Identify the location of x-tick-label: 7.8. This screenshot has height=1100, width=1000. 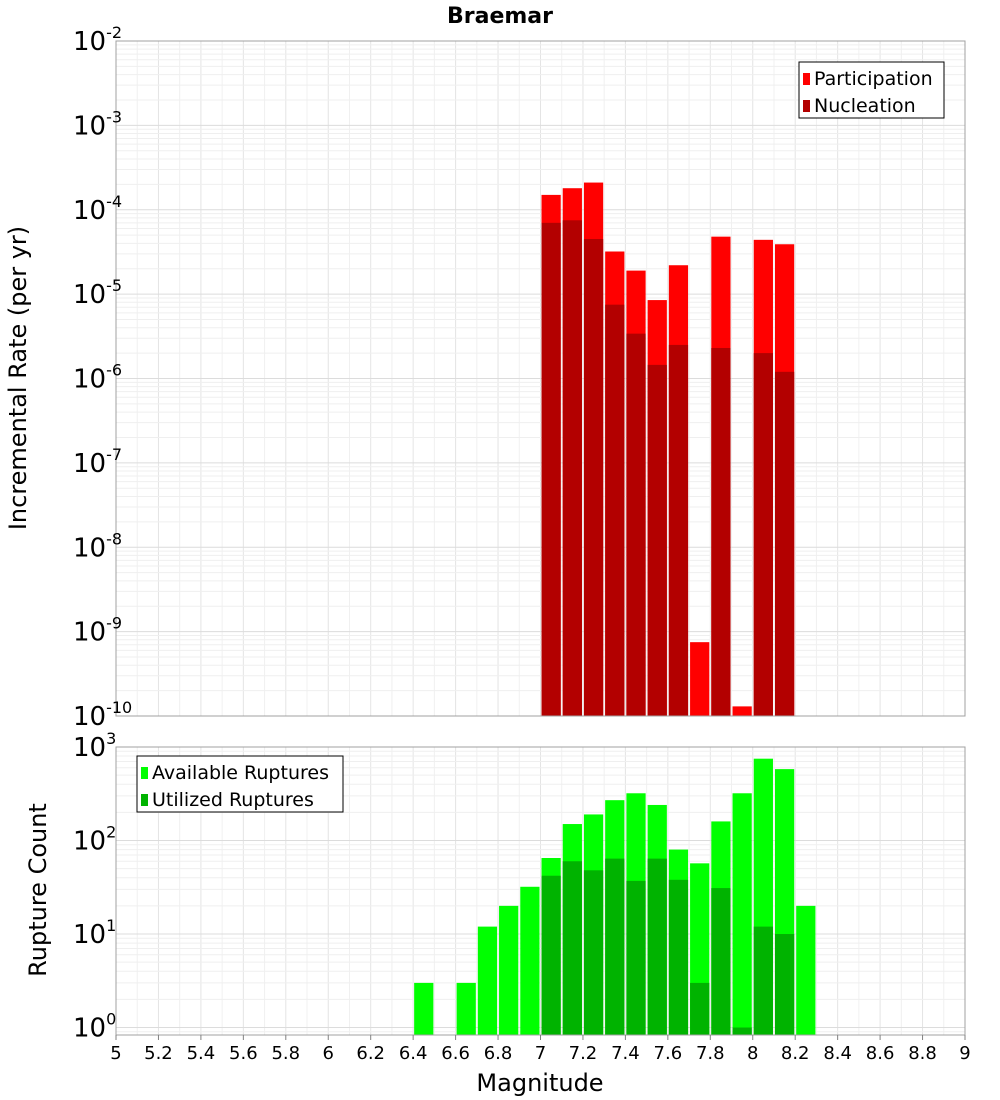
(710, 1053).